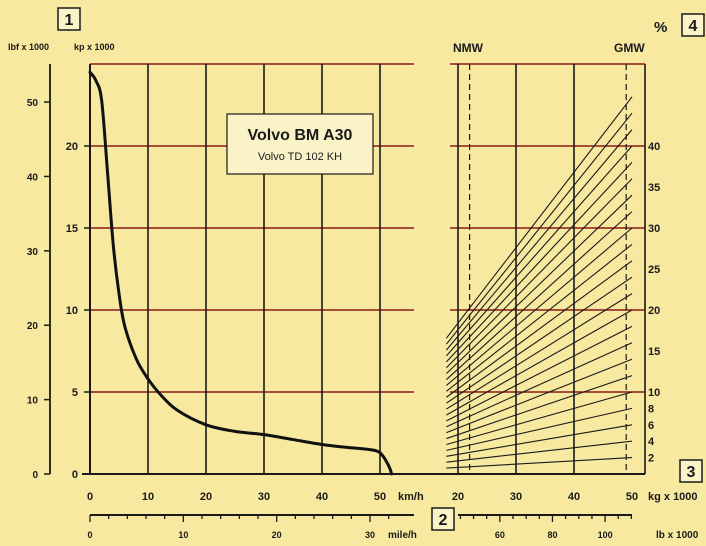 This screenshot has height=546, width=706. Describe the element at coordinates (72, 311) in the screenshot. I see `kp-tick-label: 10` at that location.